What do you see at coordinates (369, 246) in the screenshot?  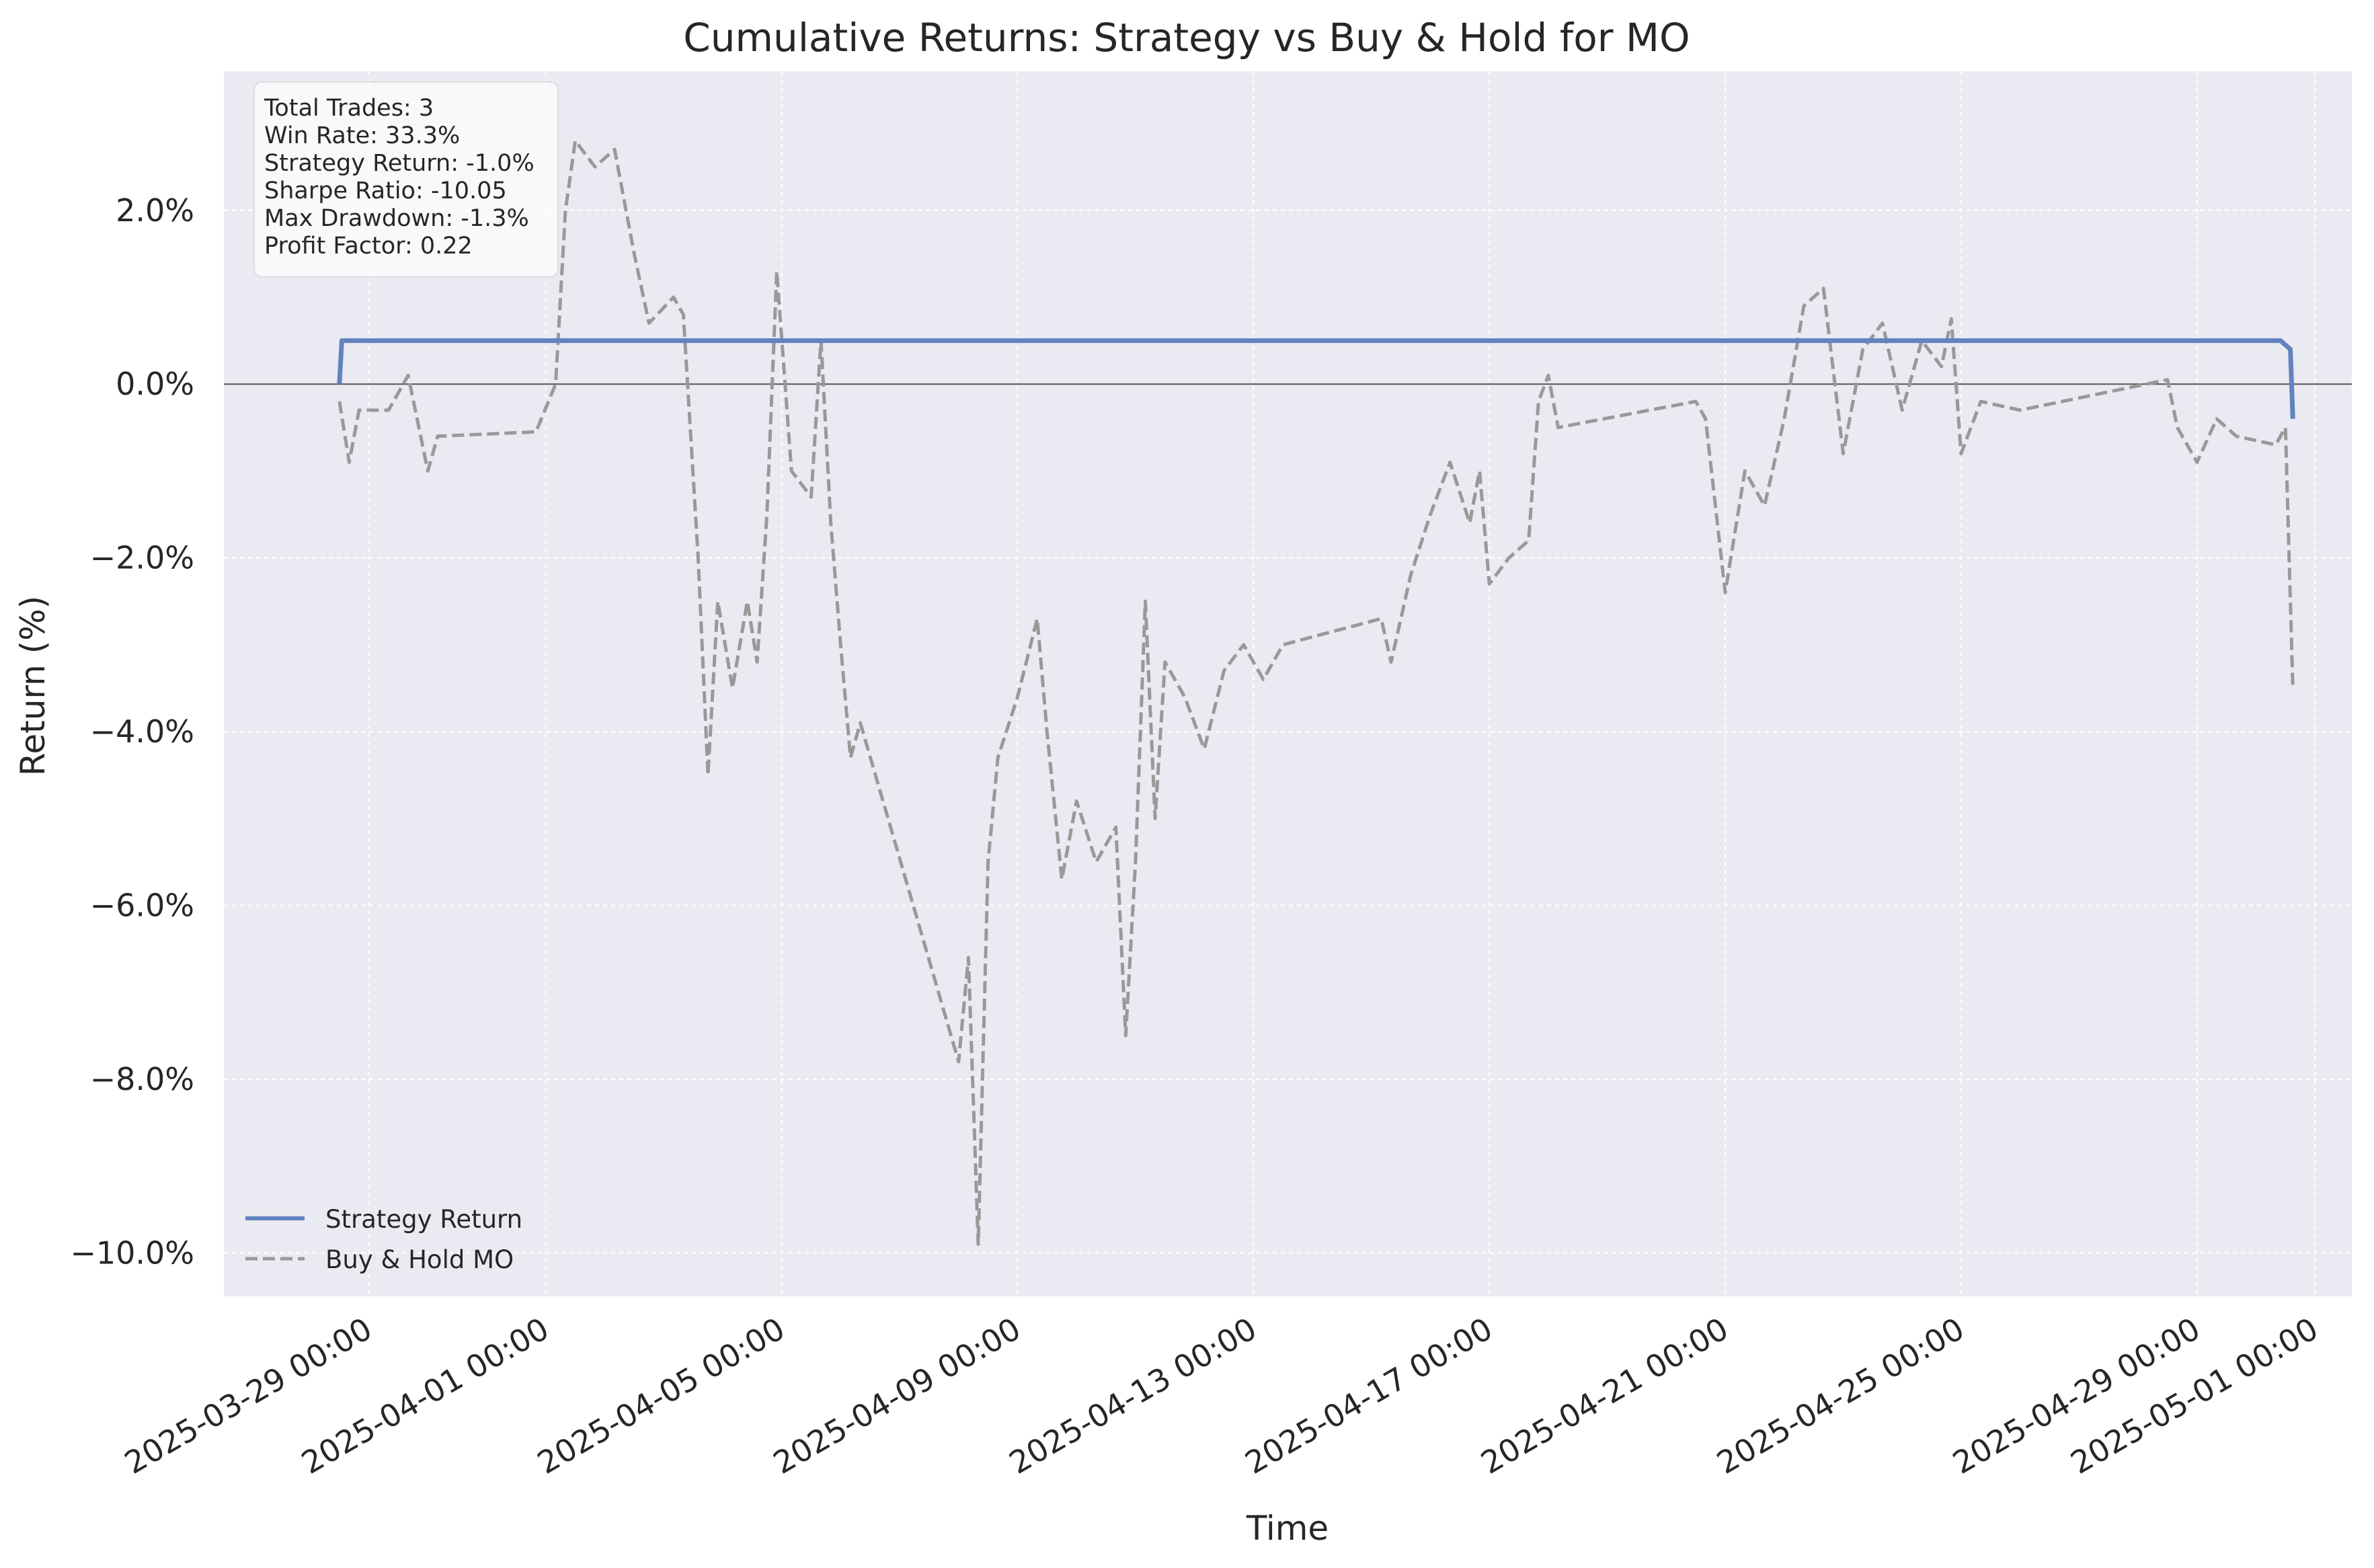 I see `stats-profit-factor: Profit Factor: 0.22` at bounding box center [369, 246].